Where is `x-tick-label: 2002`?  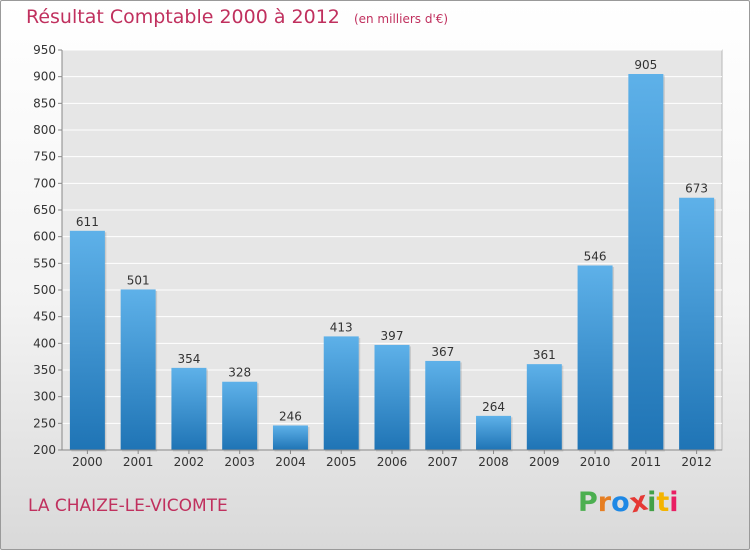 x-tick-label: 2002 is located at coordinates (189, 462).